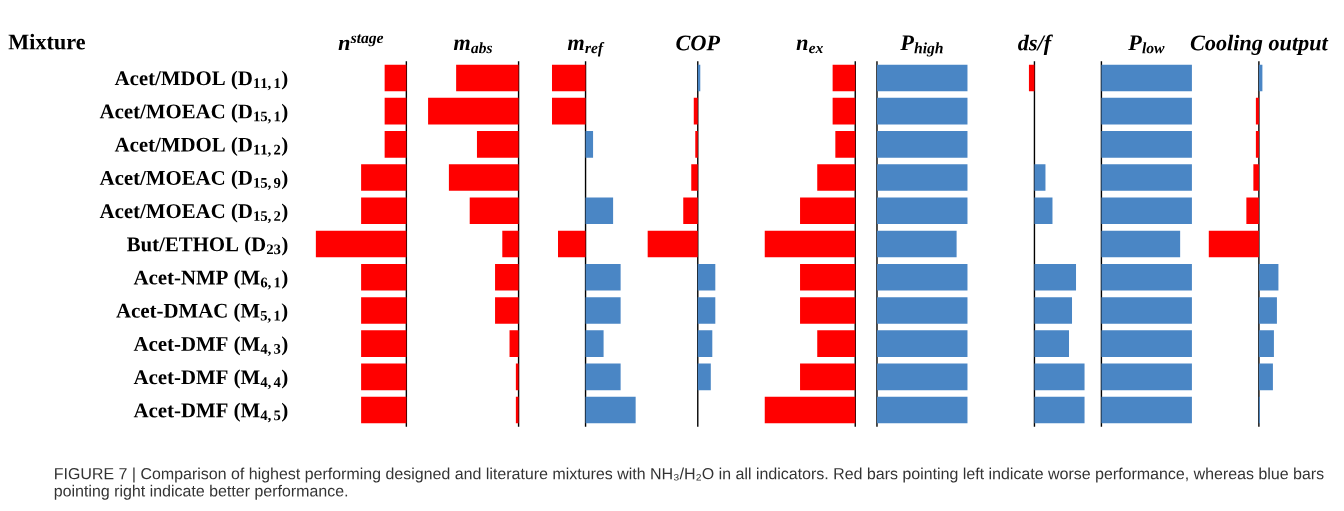 The height and width of the screenshot is (511, 1344). Describe the element at coordinates (210, 412) in the screenshot. I see `y-tick-label: Acet-DMF (M$_{4,5}$)` at that location.